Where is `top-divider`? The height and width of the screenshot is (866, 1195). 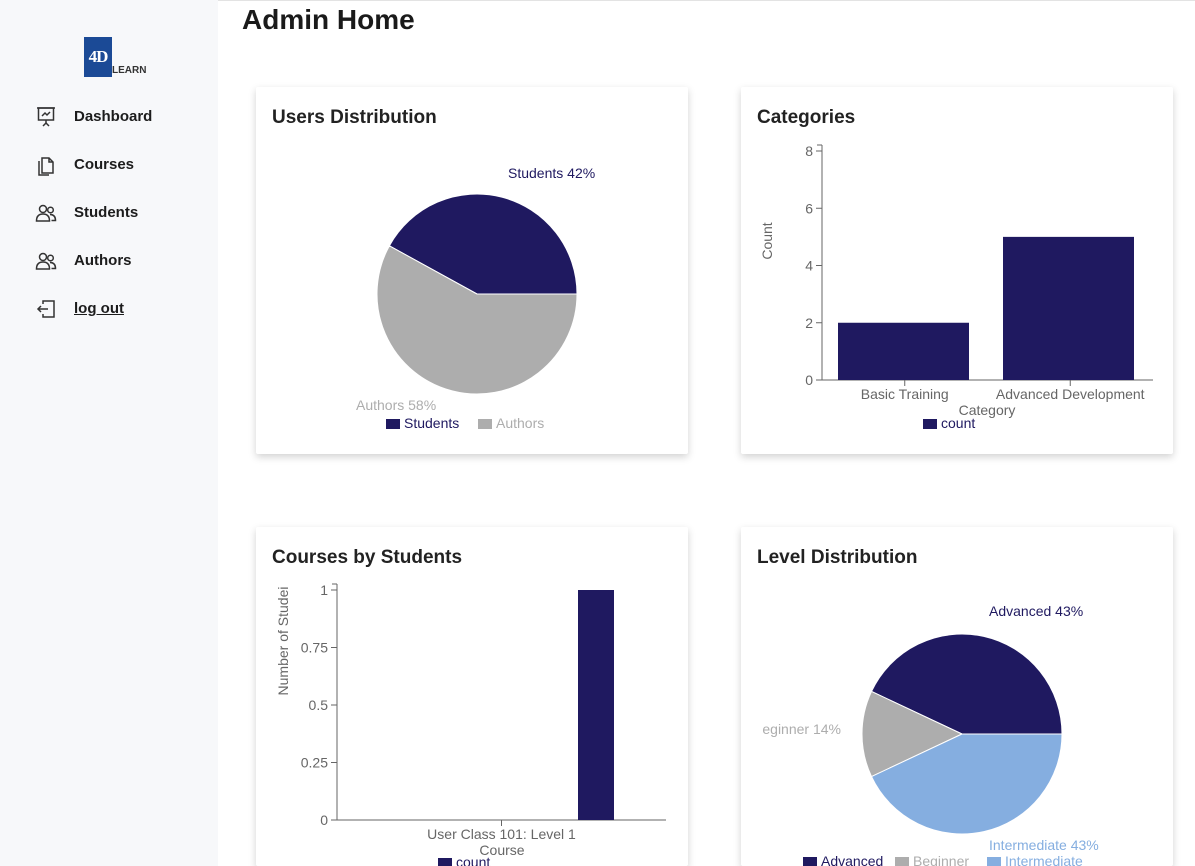 top-divider is located at coordinates (597, 0).